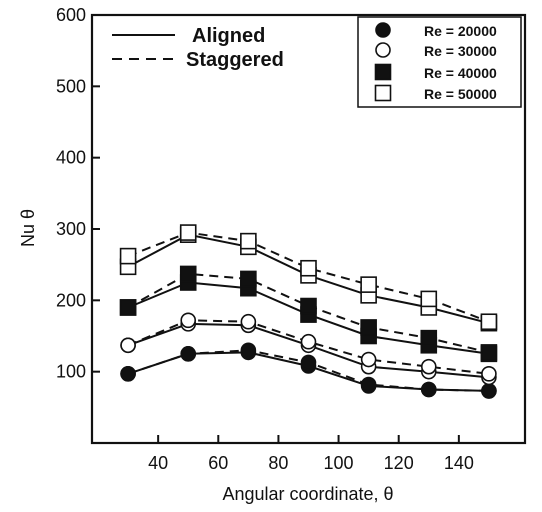  Describe the element at coordinates (235, 60) in the screenshot. I see `legend-label-staggered: Staggered` at that location.